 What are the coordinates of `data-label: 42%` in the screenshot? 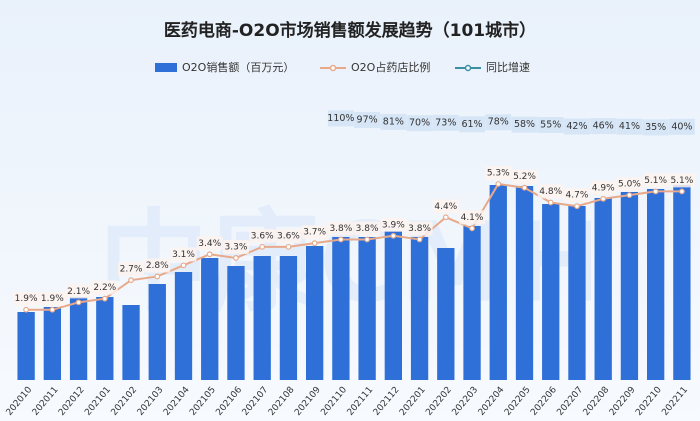 It's located at (576, 126).